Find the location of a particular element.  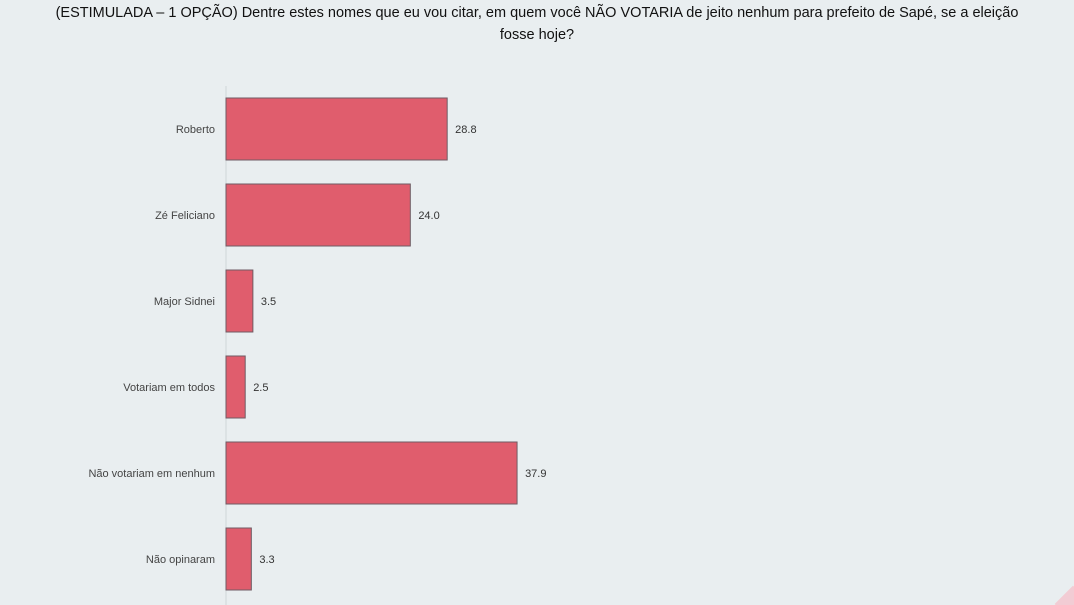

value-label: 37.9 is located at coordinates (535, 474).